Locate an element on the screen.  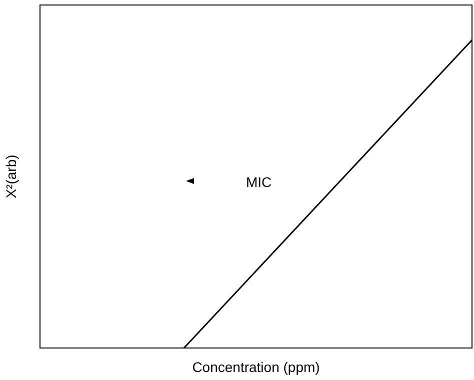
x-axis-title: Concentration (ppm) is located at coordinates (256, 367).